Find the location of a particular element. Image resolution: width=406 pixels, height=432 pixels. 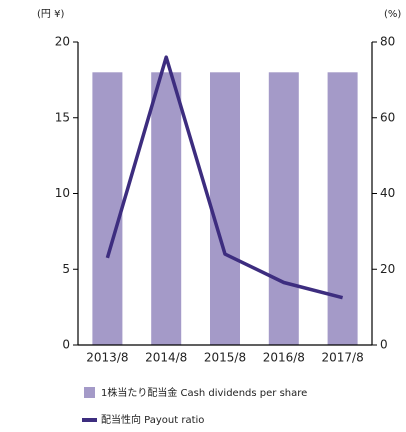

y2-tick-label: 60 is located at coordinates (387, 117).